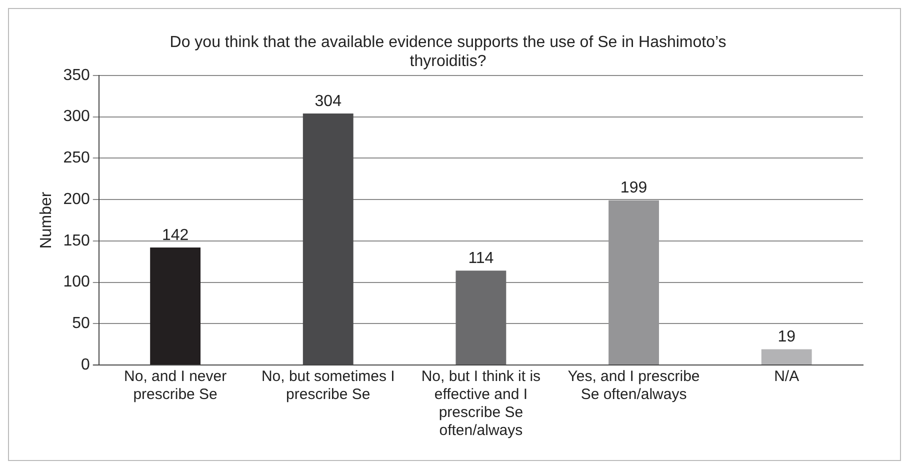 Image resolution: width=911 pixels, height=471 pixels. I want to click on data-label: 142, so click(175, 235).